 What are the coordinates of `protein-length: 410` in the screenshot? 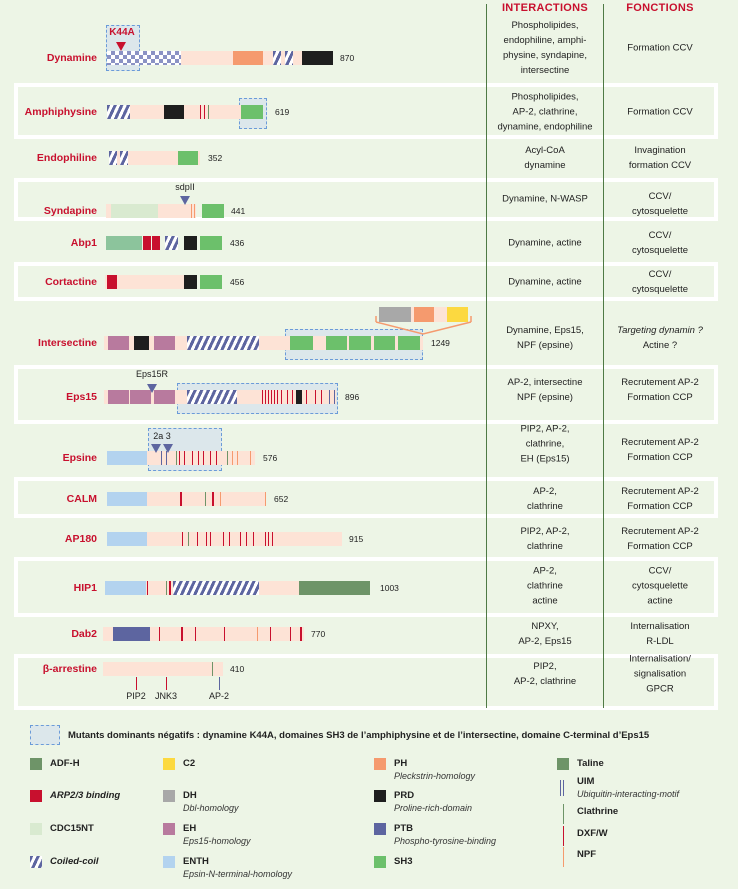 It's located at (237, 669).